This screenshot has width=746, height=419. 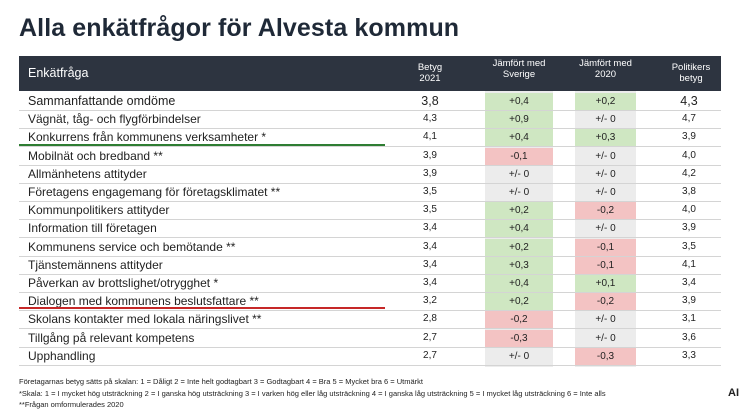 What do you see at coordinates (689, 191) in the screenshot?
I see `politicians-cell: 3,8` at bounding box center [689, 191].